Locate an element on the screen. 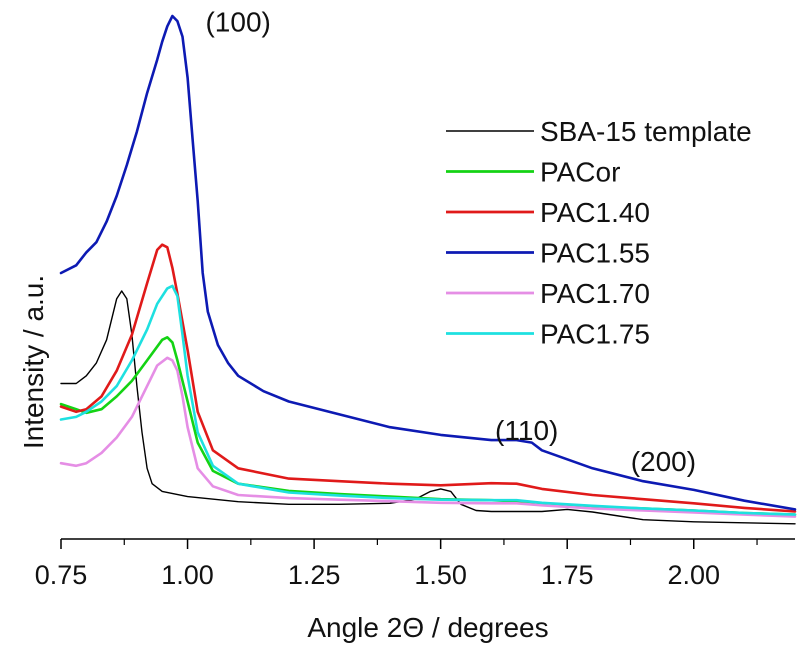 The width and height of the screenshot is (810, 660). x-tick-label: 1.25 is located at coordinates (314, 575).